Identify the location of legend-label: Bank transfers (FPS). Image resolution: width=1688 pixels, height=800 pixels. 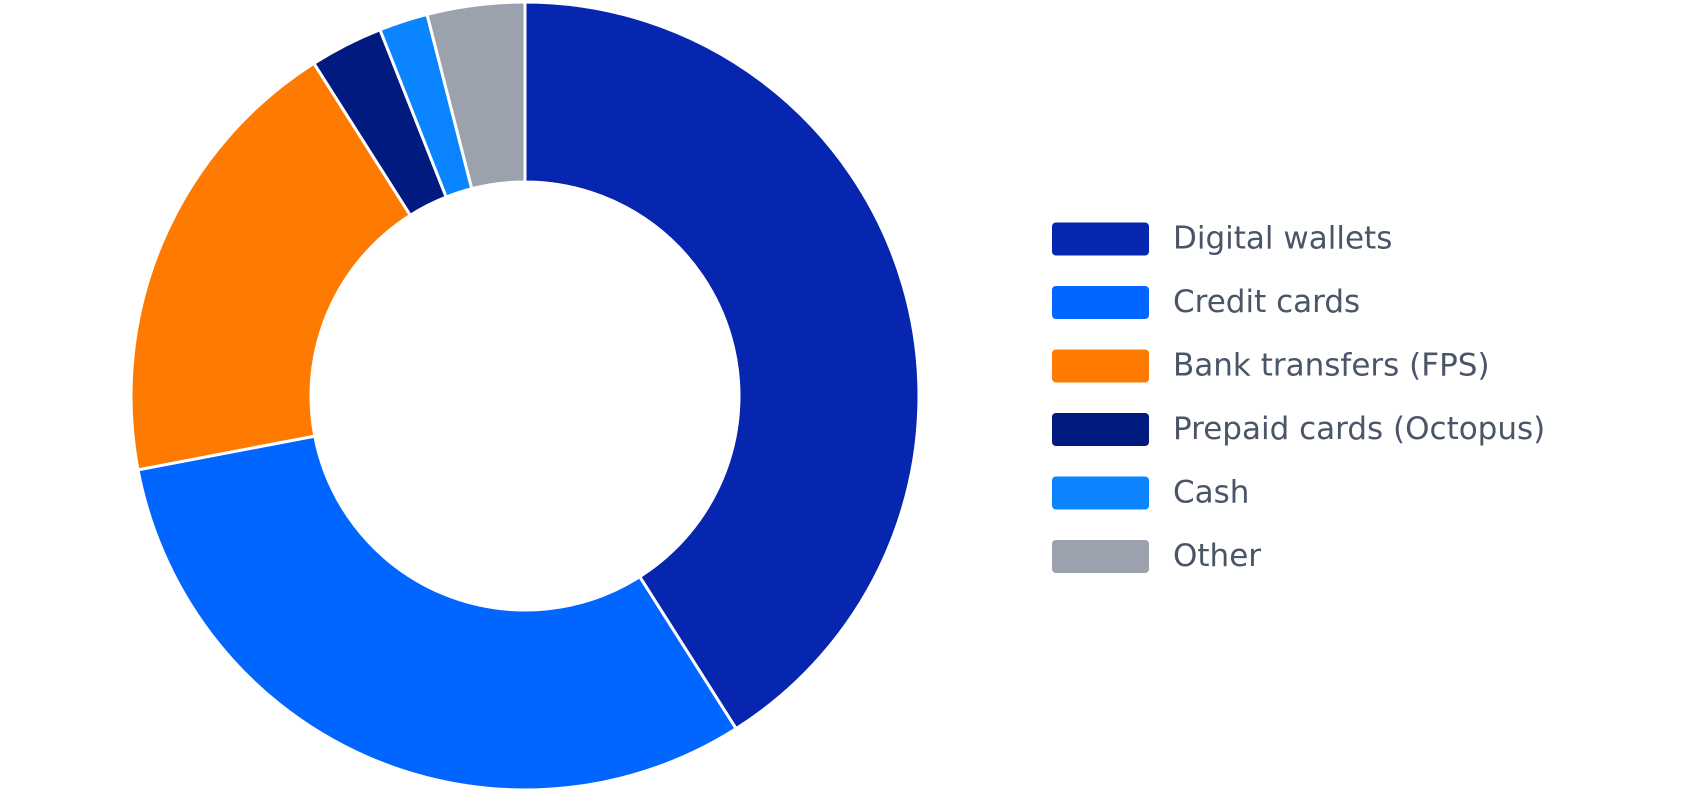
(1331, 366).